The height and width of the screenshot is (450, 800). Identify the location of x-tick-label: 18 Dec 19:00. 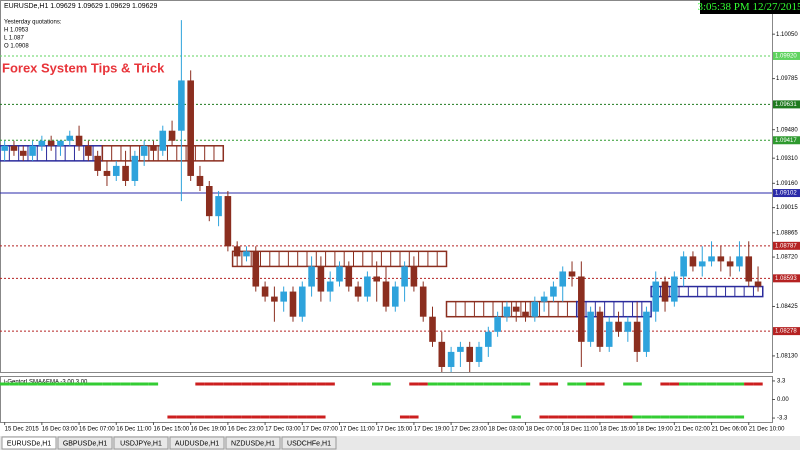
(655, 430).